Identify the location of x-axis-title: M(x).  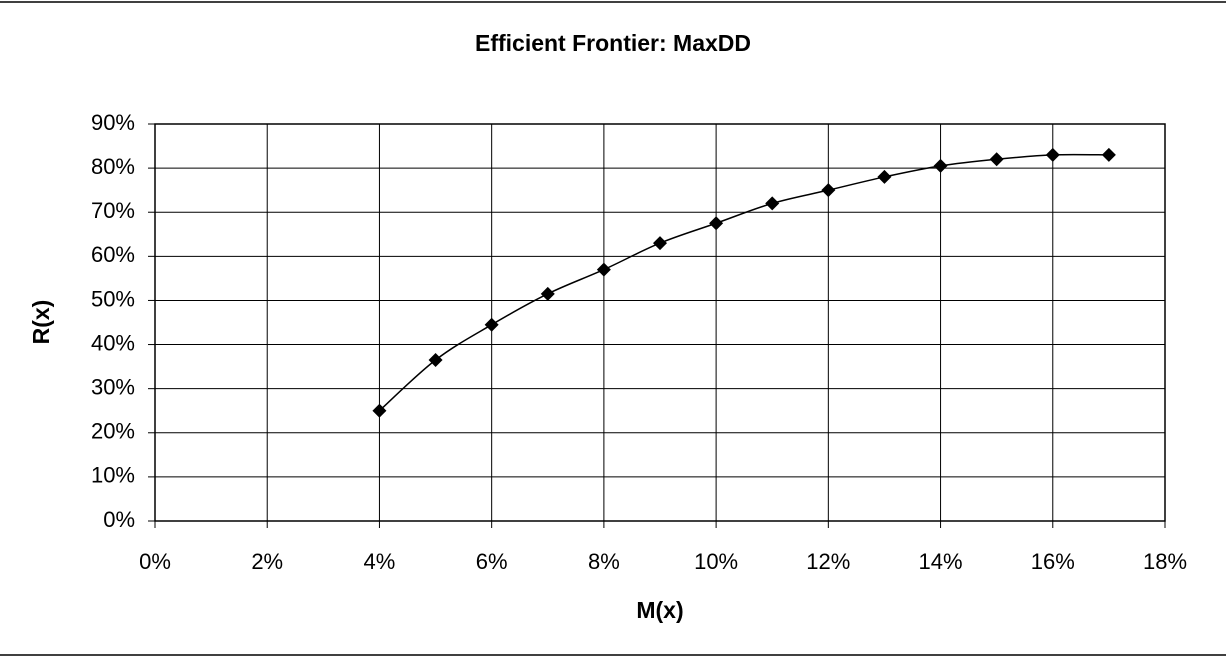
(659, 610).